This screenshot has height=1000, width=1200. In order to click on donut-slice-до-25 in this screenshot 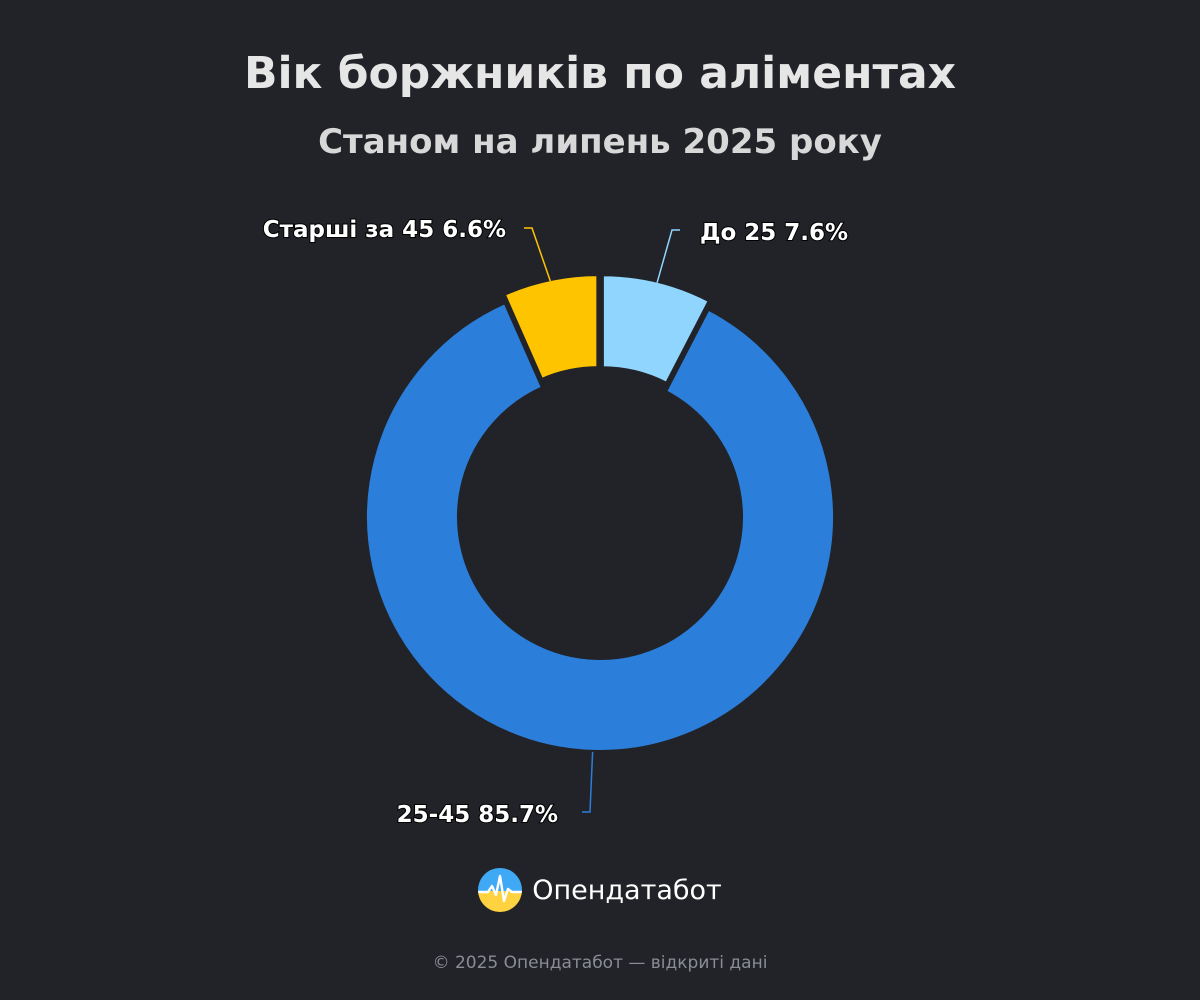, I will do `click(655, 329)`.